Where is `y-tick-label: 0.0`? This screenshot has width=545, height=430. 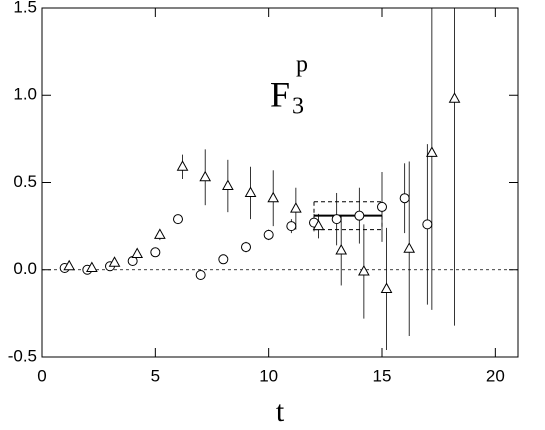 y-tick-label: 0.0 is located at coordinates (25, 268).